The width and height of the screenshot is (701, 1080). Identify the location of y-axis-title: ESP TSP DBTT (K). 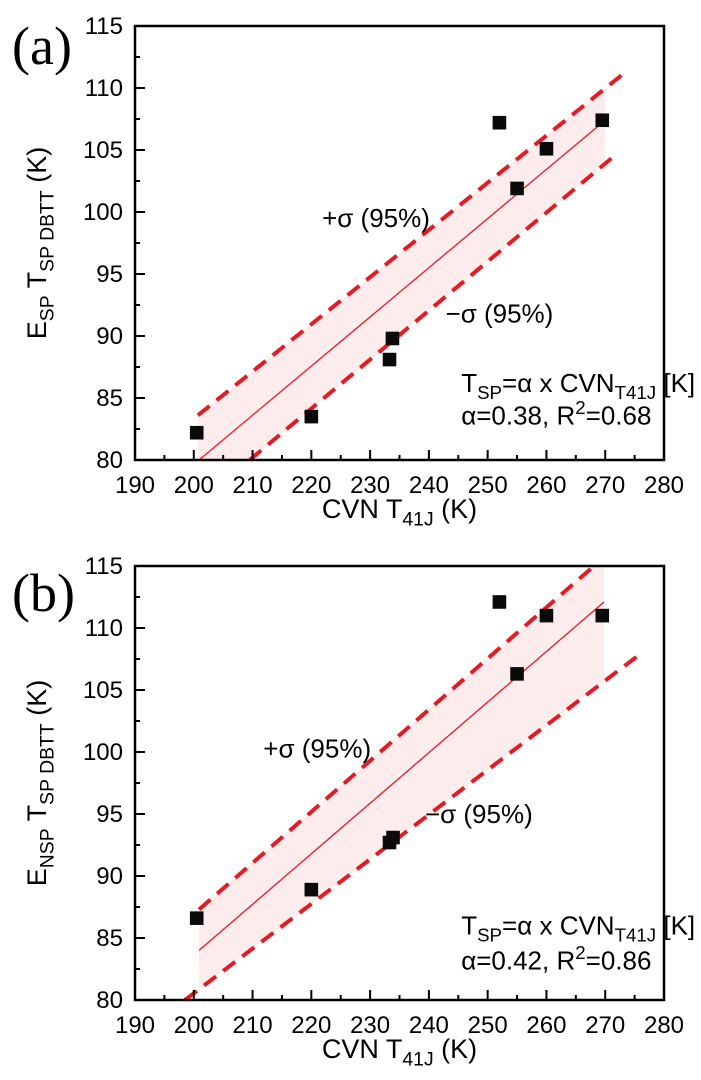
(40, 243).